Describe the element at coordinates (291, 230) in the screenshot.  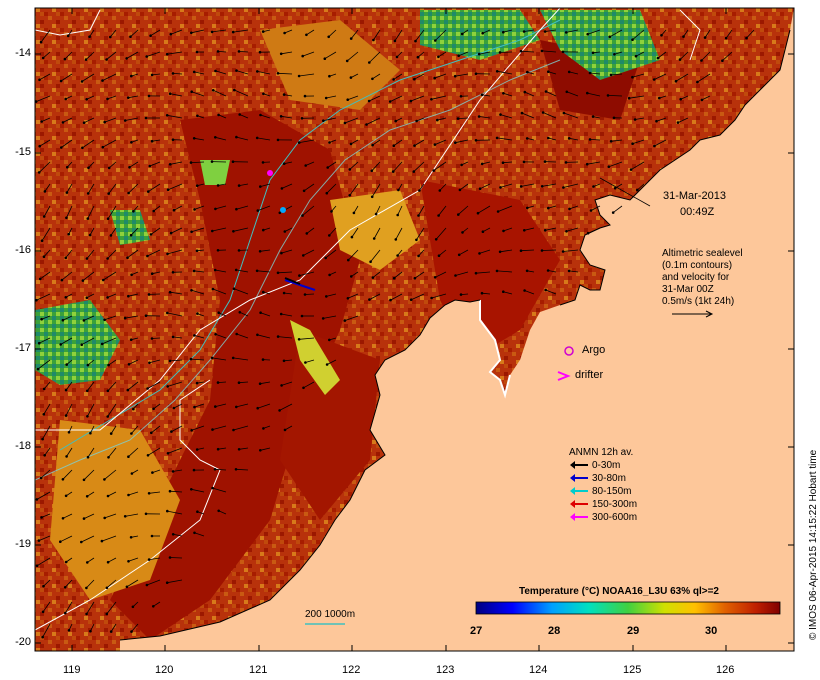
I see `mooring-current-arrows` at that location.